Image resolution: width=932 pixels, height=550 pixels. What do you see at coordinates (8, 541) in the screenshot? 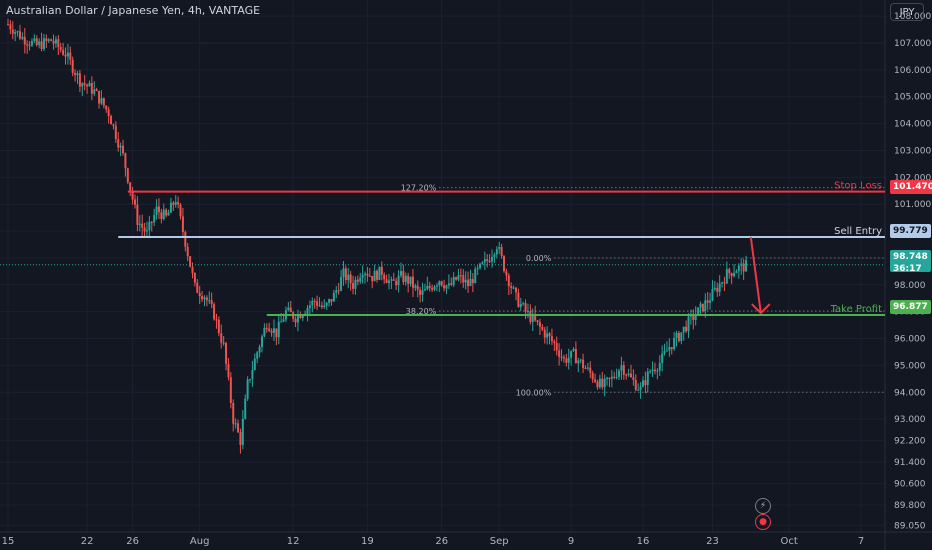
I see `x-tick-label: 15` at bounding box center [8, 541].